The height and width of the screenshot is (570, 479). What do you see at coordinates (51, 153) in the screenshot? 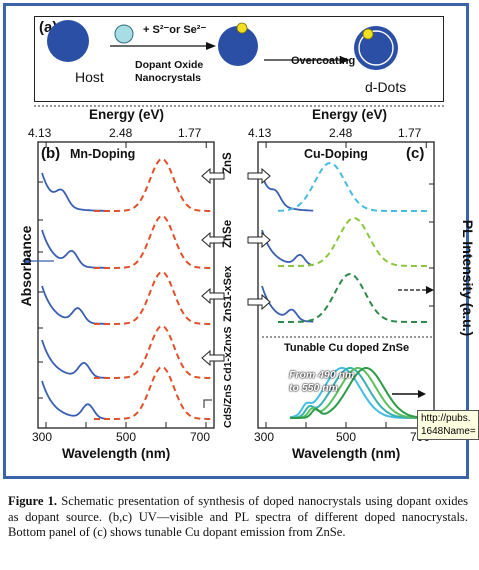
I see `panel-b-label: (b)` at bounding box center [51, 153].